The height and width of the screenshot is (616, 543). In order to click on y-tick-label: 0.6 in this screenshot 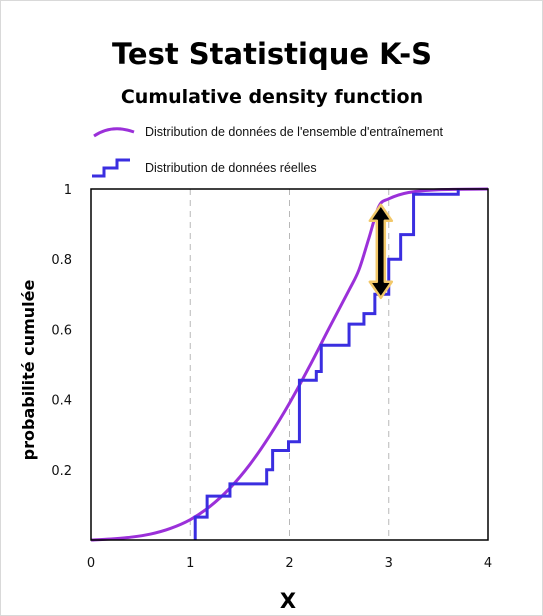, I will do `click(61, 330)`.